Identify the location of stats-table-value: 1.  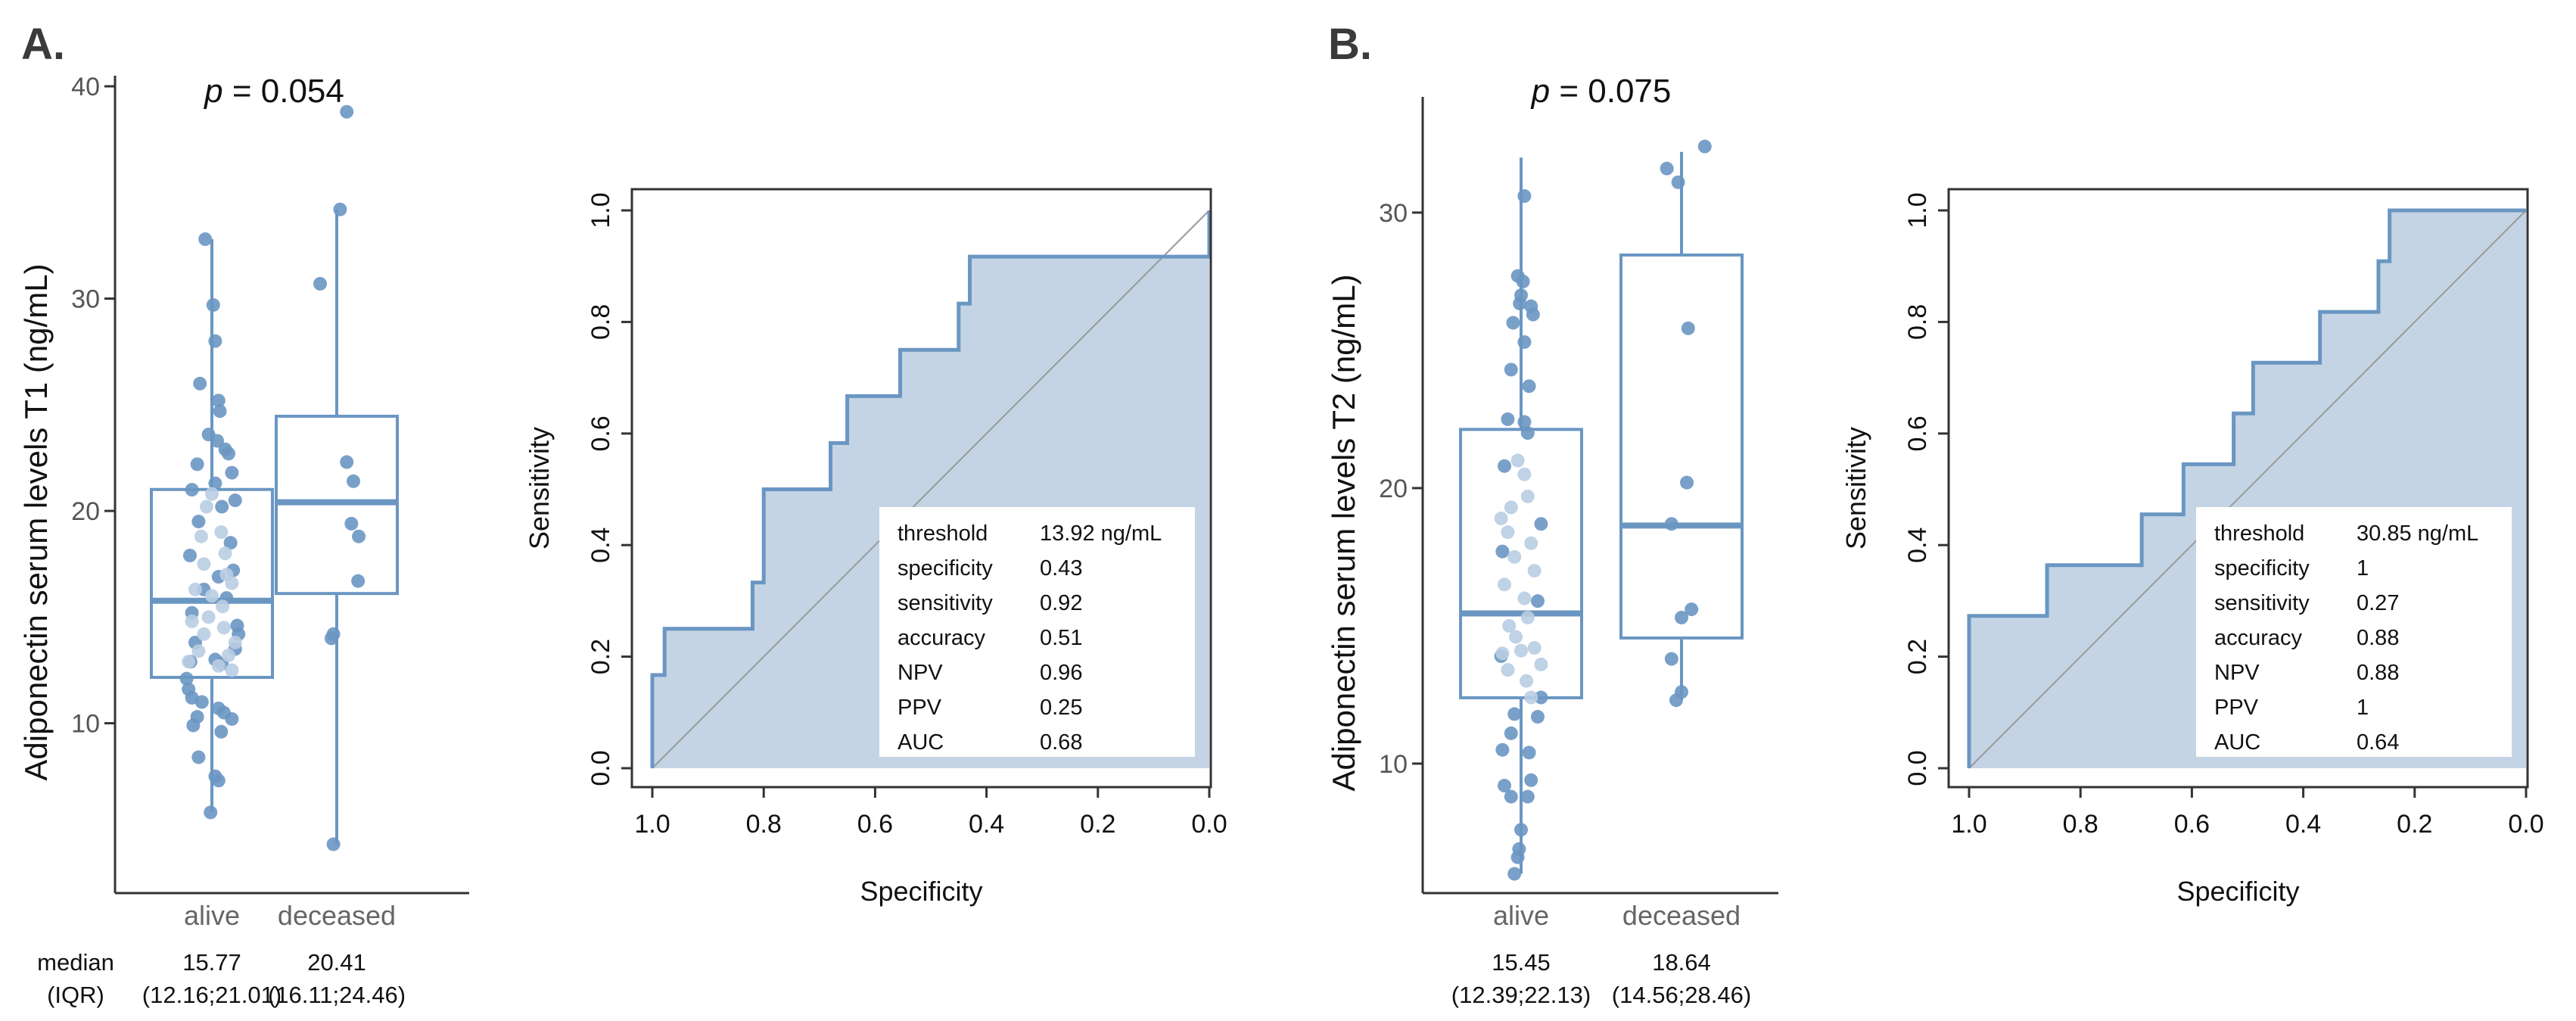
(2363, 568).